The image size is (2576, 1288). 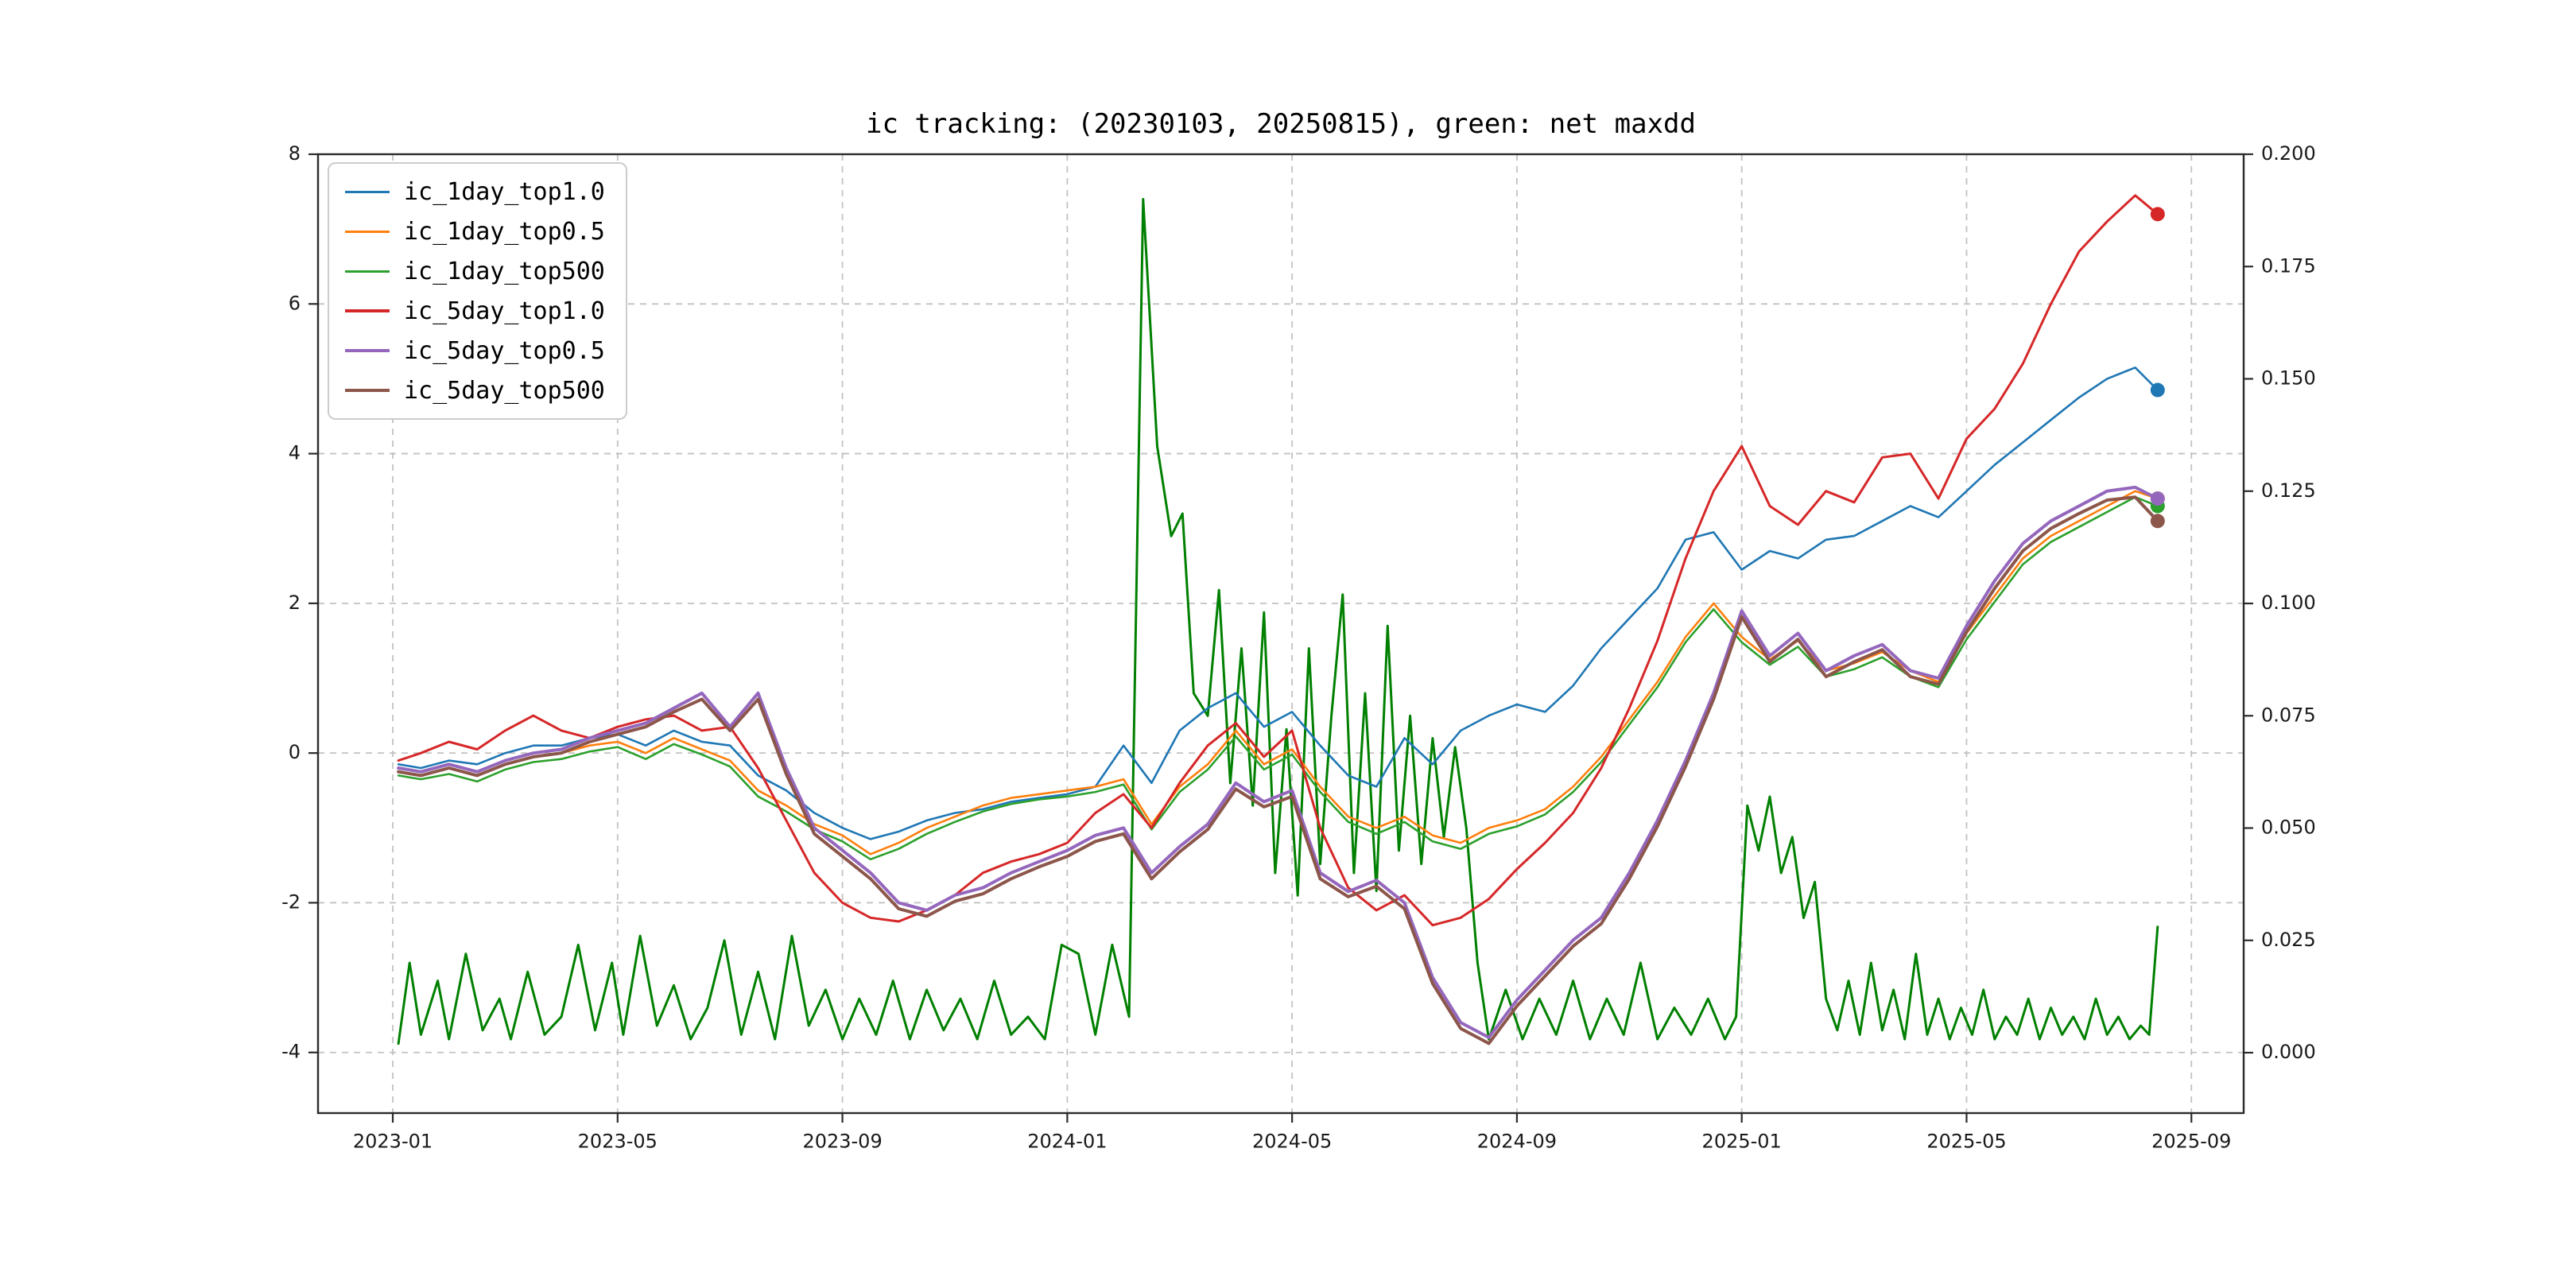 I want to click on series-ic_5day_top1.0-end-dot, so click(x=2158, y=215).